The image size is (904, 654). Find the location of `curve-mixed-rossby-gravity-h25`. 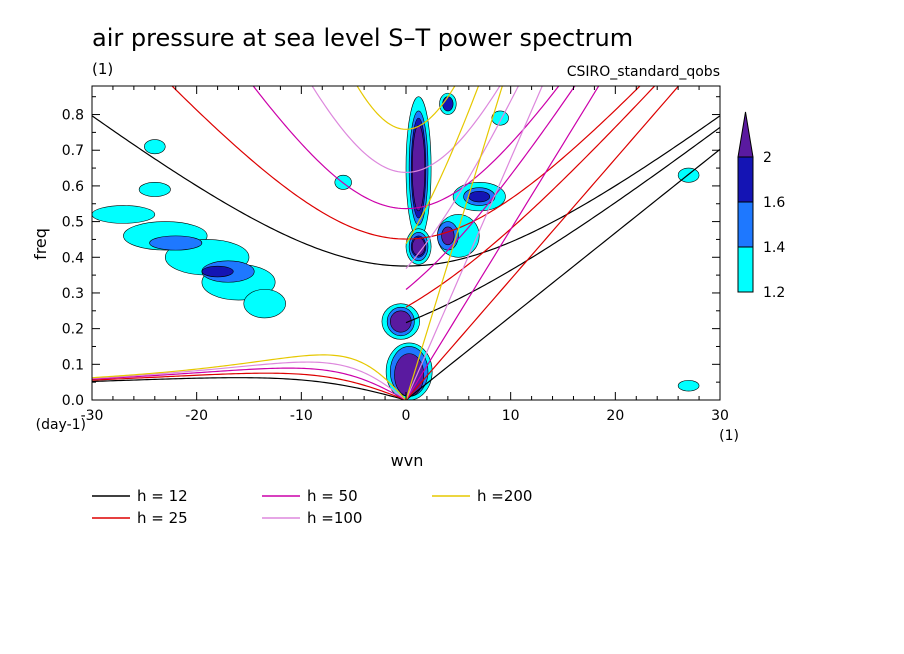

curve-mixed-rossby-gravity-h25 is located at coordinates (530, 197).